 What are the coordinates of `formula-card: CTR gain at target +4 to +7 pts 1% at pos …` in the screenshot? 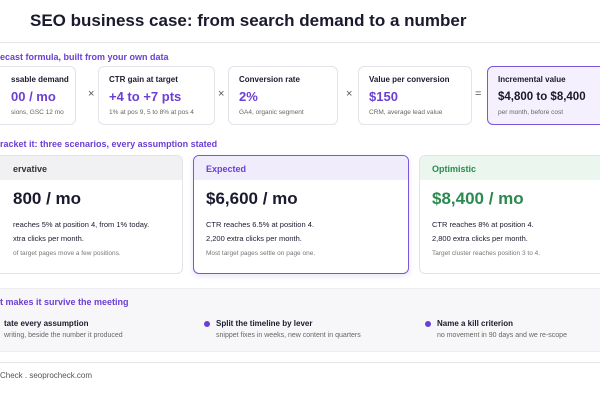 It's located at (156, 95).